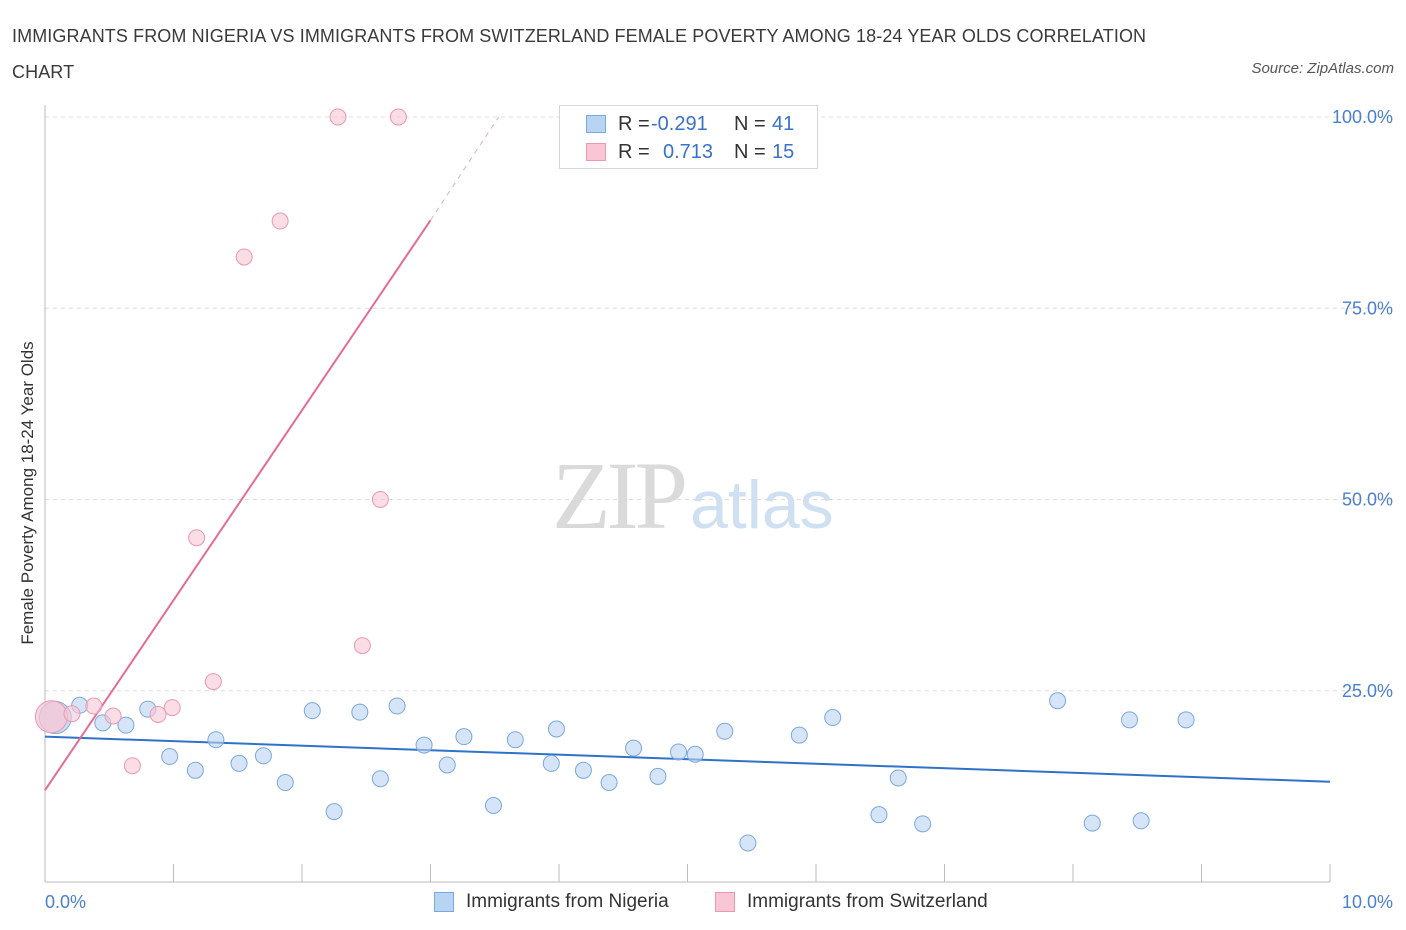 The height and width of the screenshot is (930, 1406). What do you see at coordinates (679, 124) in the screenshot?
I see `legend-r-value: -0.291` at bounding box center [679, 124].